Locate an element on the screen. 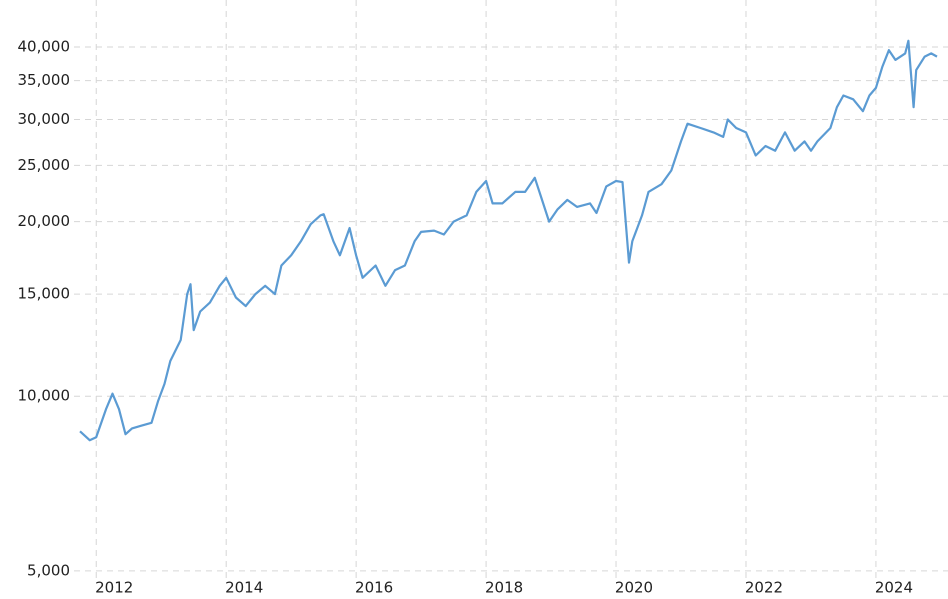 The height and width of the screenshot is (599, 948). y-tick-label: 10,000 is located at coordinates (44, 396).